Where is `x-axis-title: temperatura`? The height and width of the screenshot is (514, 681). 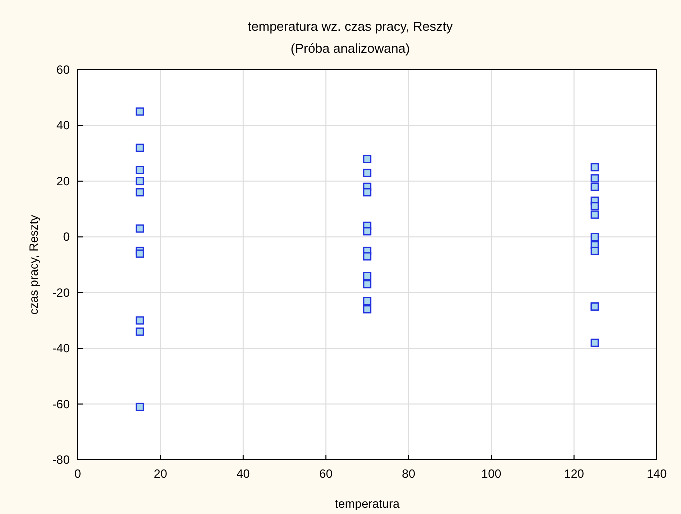 x-axis-title: temperatura is located at coordinates (367, 504).